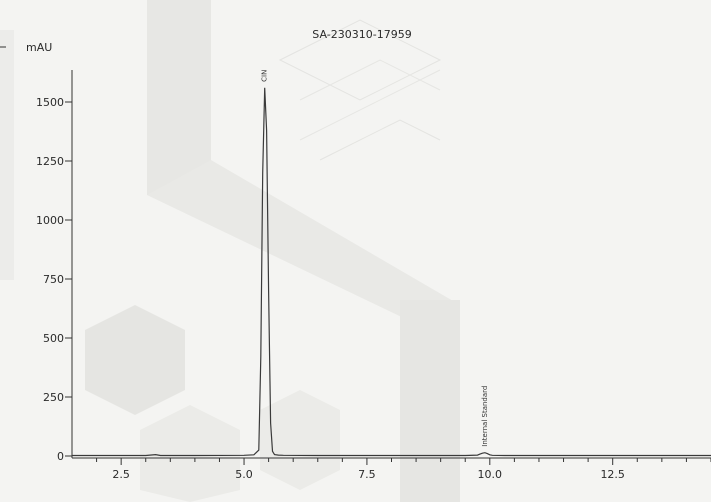 Image resolution: width=711 pixels, height=502 pixels. What do you see at coordinates (391, 469) in the screenshot?
I see `x-axis: 2.5 5.0 7.5 10.0 12.5` at bounding box center [391, 469].